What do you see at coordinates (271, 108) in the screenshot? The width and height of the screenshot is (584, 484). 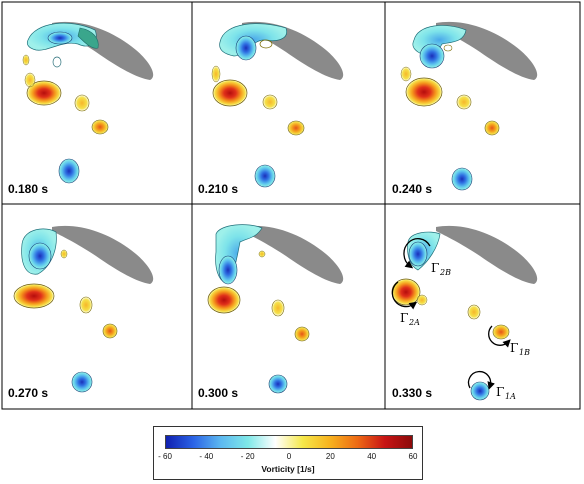 I see `panel-2: 0.210 s` at bounding box center [271, 108].